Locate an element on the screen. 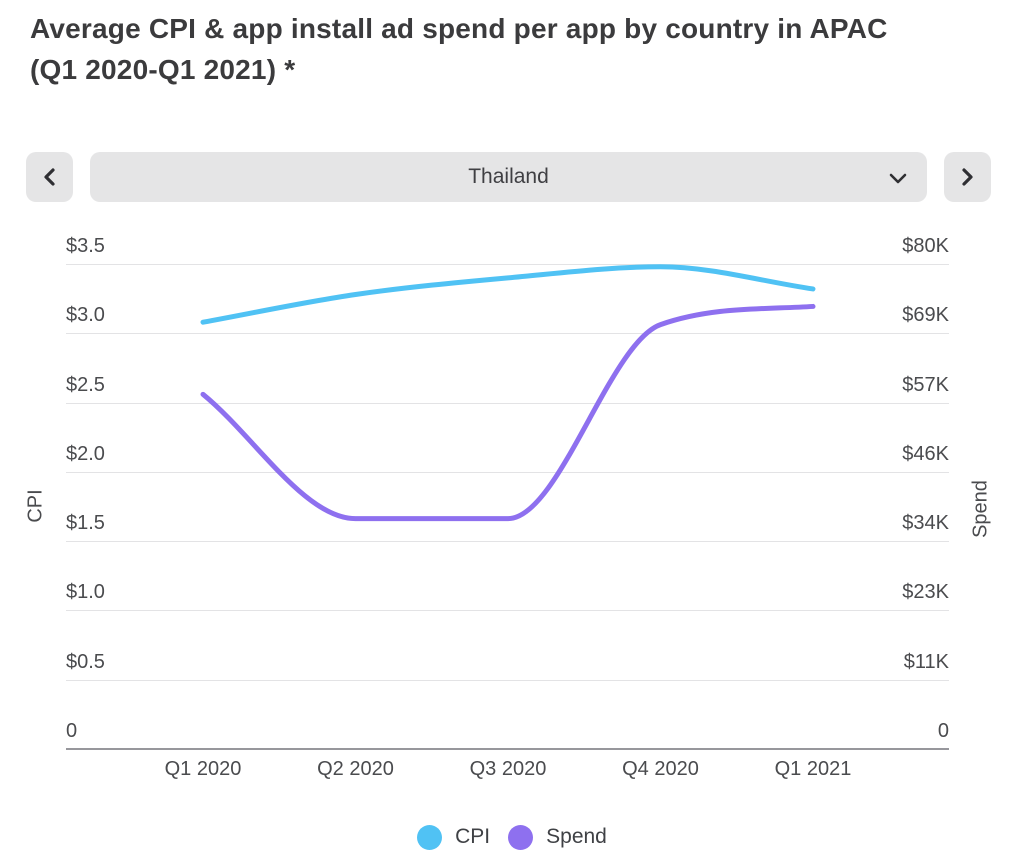  previous-country-button is located at coordinates (49, 177).